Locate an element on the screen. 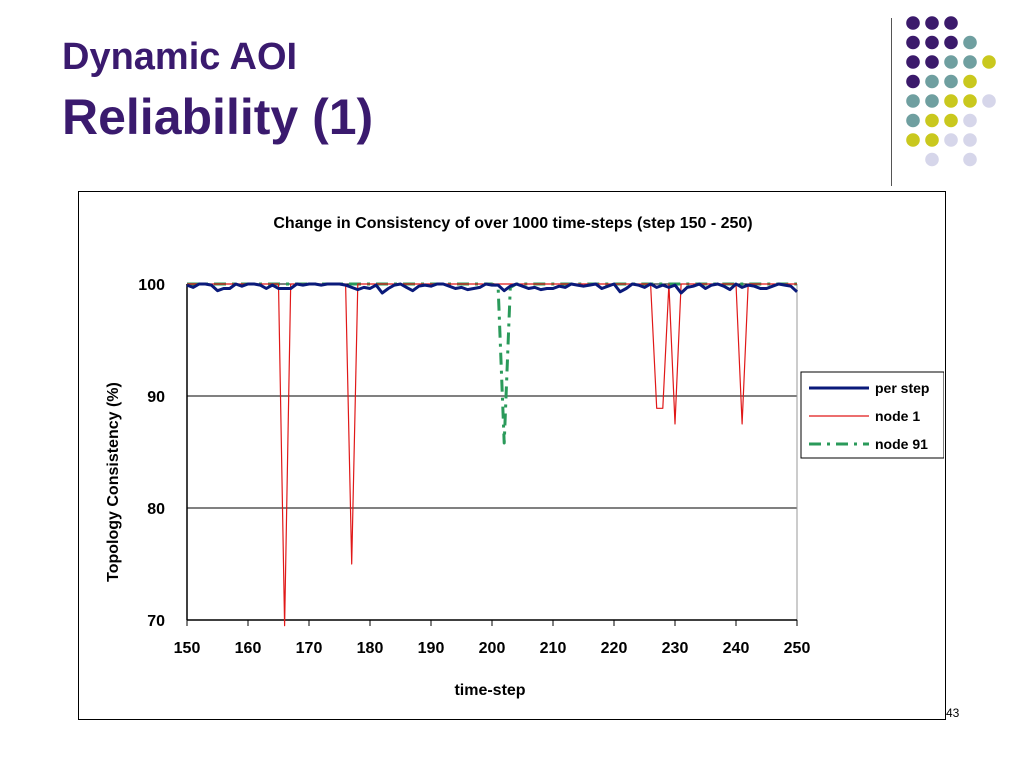 This screenshot has width=1024, height=768. series-line-per-step is located at coordinates (492, 288).